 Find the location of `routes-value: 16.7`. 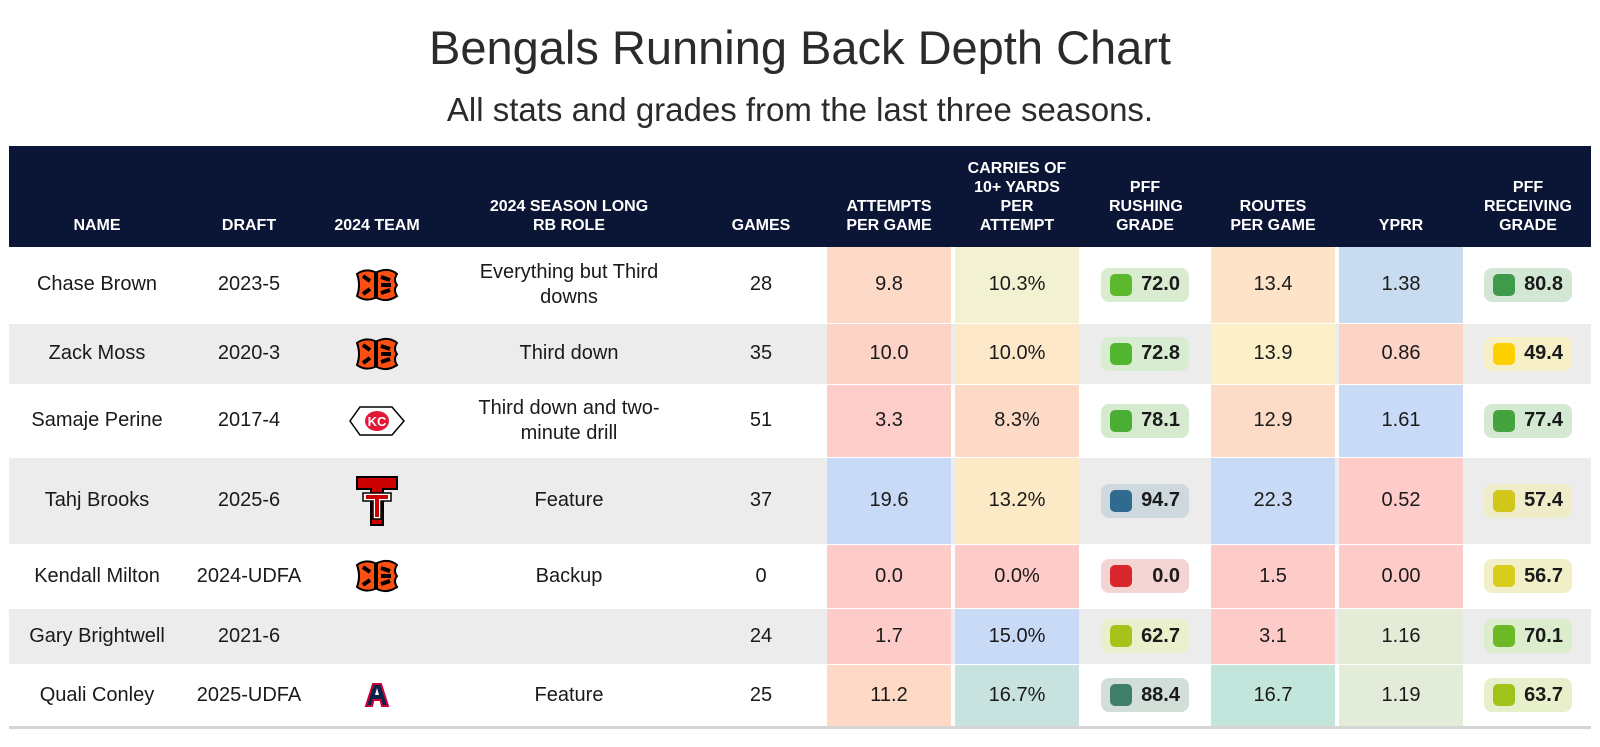

routes-value: 16.7 is located at coordinates (1273, 695).